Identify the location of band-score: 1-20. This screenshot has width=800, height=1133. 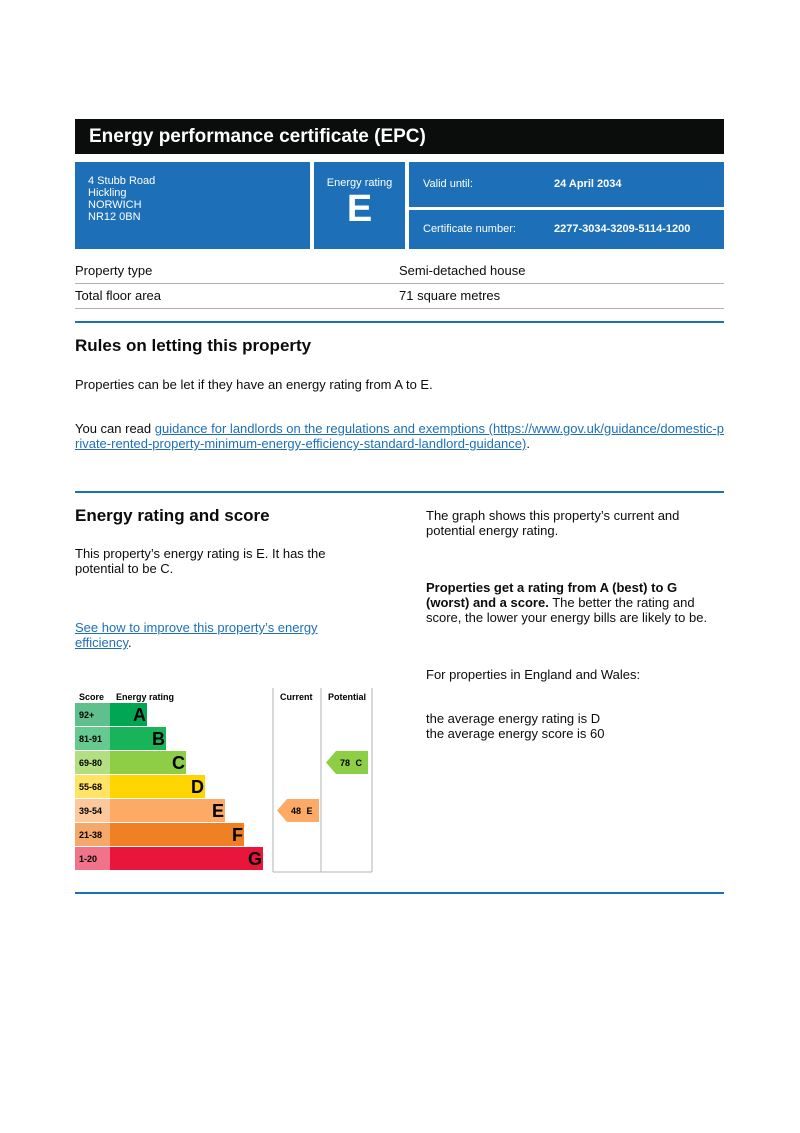
(88, 859).